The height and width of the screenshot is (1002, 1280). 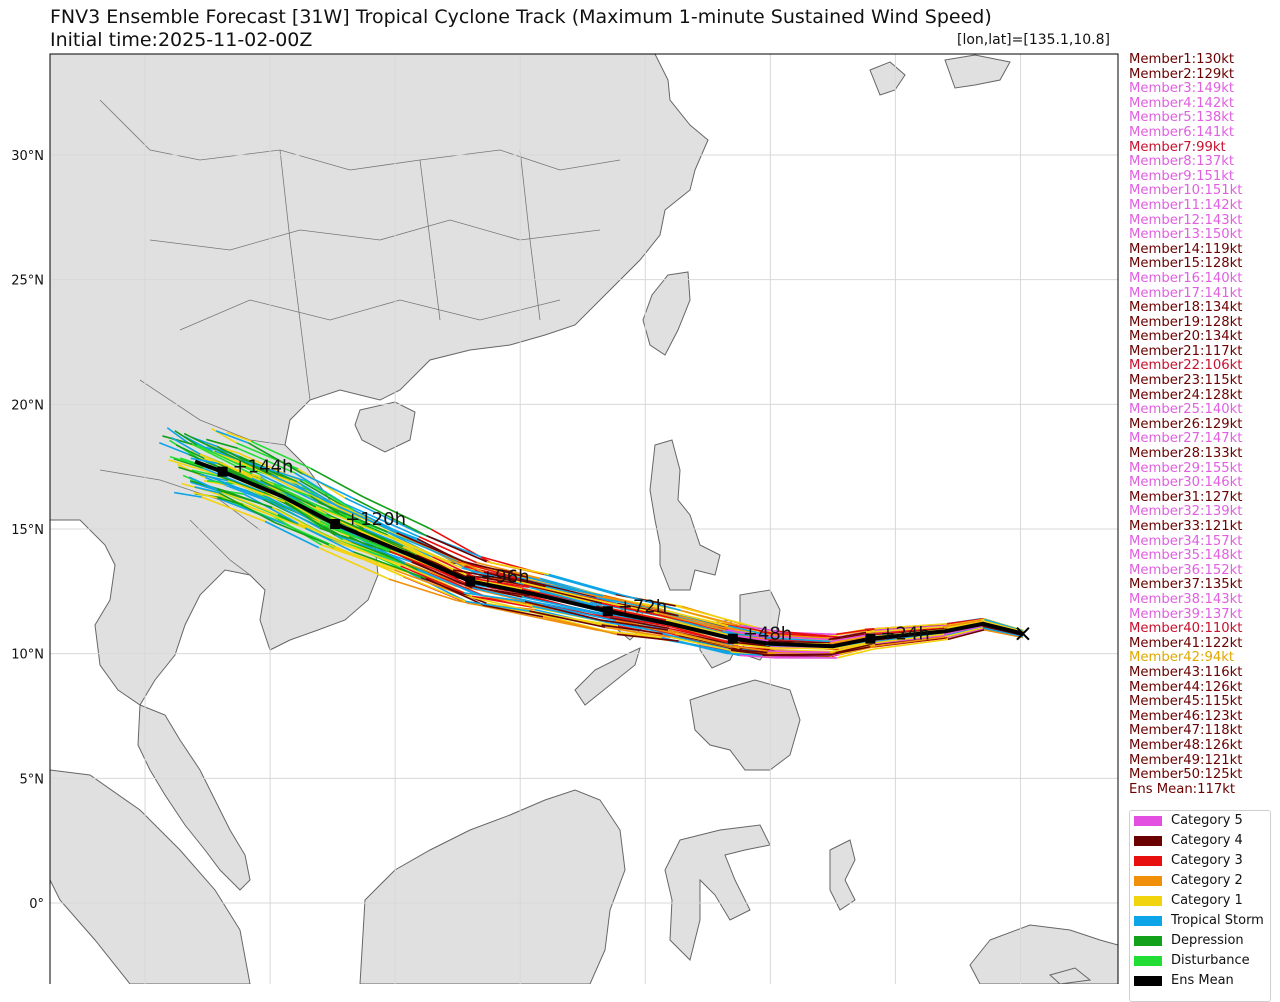 I want to click on member-intensity-item: Member21:117kt, so click(x=1204, y=352).